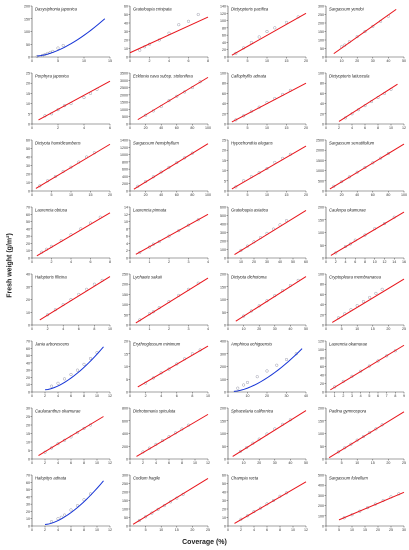  Describe the element at coordinates (51, 277) in the screenshot. I see `panel-title: Halopteris filicina` at that location.